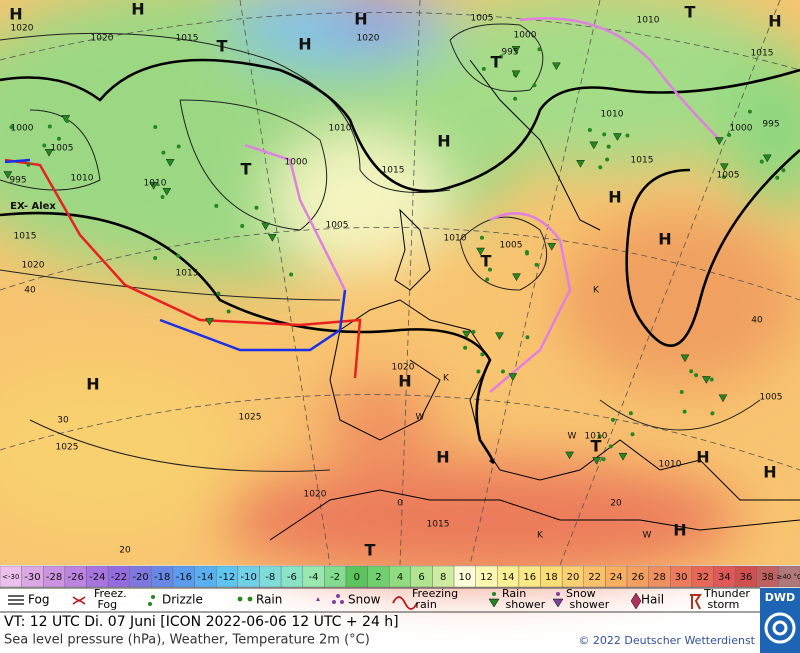 The width and height of the screenshot is (800, 653). Describe the element at coordinates (227, 577) in the screenshot. I see `scale-label: -12` at that location.